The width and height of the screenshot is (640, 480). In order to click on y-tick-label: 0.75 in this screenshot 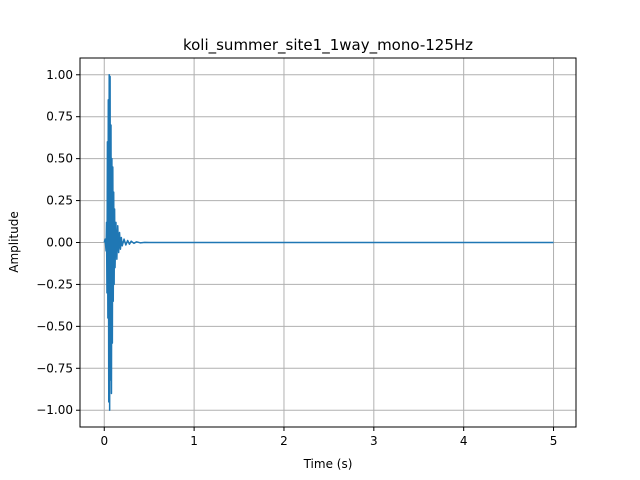, I will do `click(59, 117)`.